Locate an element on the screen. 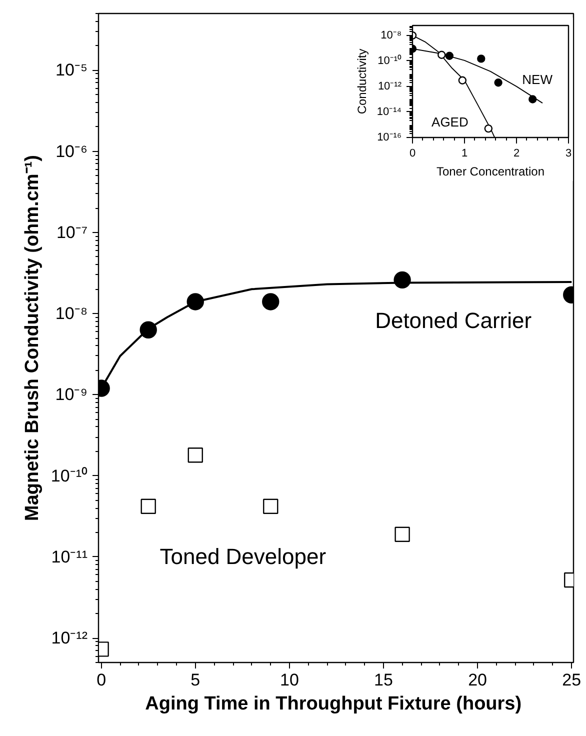 The width and height of the screenshot is (586, 736). y-tick-label: 10⁻⁶ is located at coordinates (72, 151).